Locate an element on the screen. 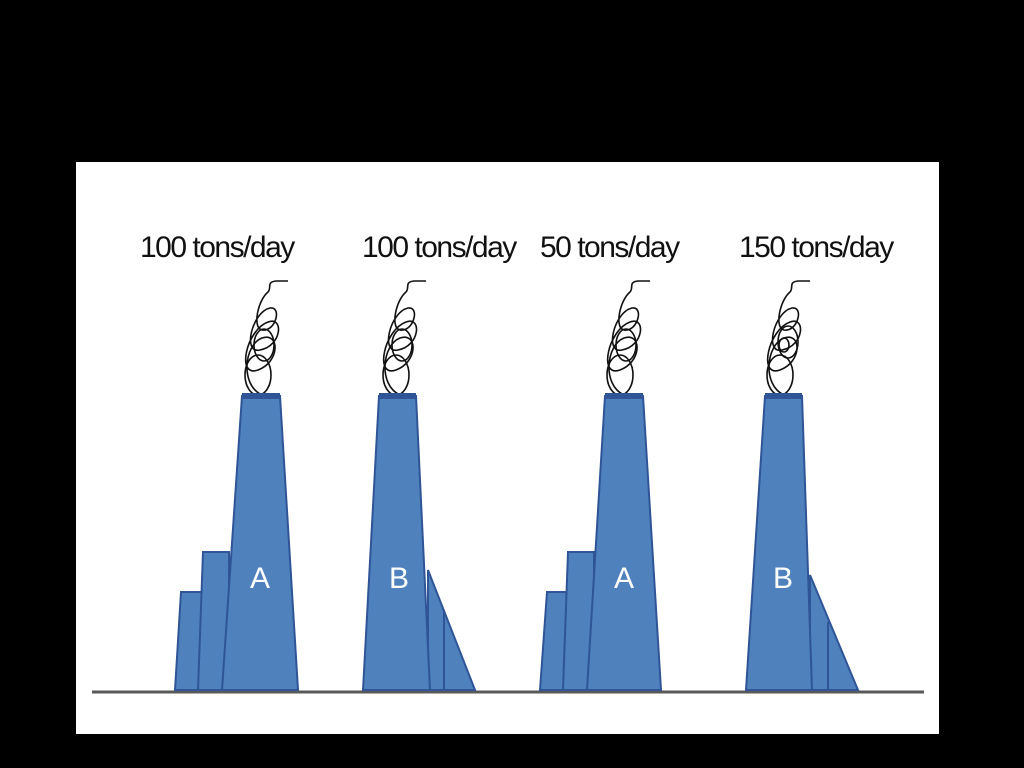 The height and width of the screenshot is (768, 1024). factory-3-smokestack is located at coordinates (624, 543).